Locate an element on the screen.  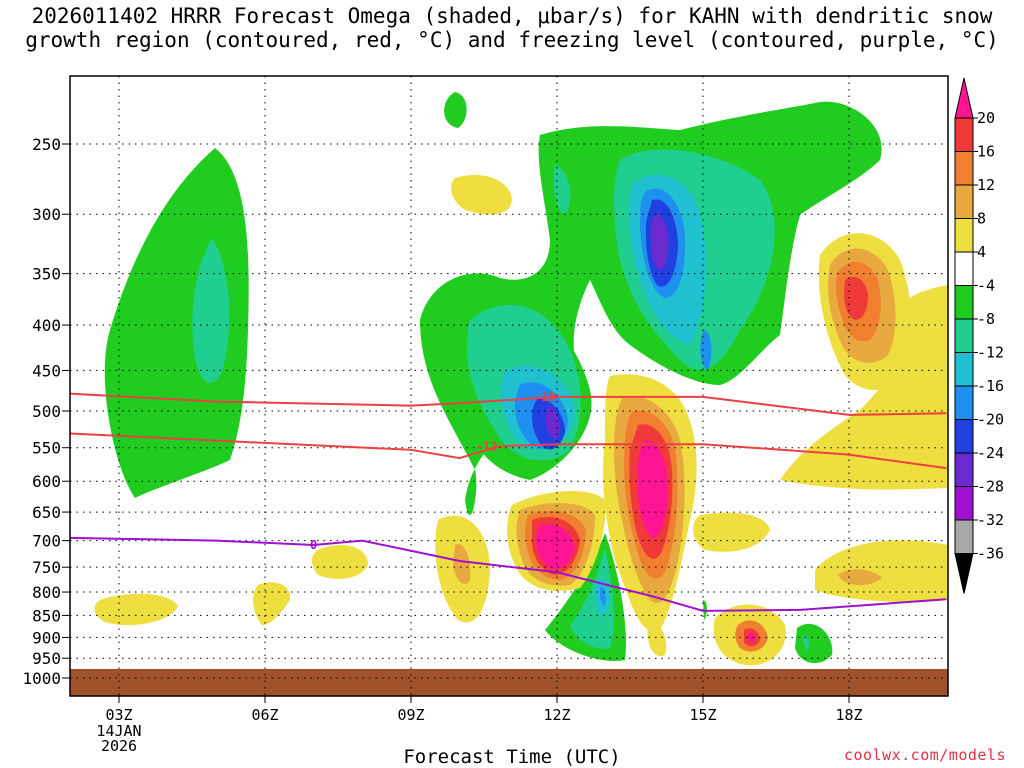
colorbar-label: -20 is located at coordinates (990, 420).